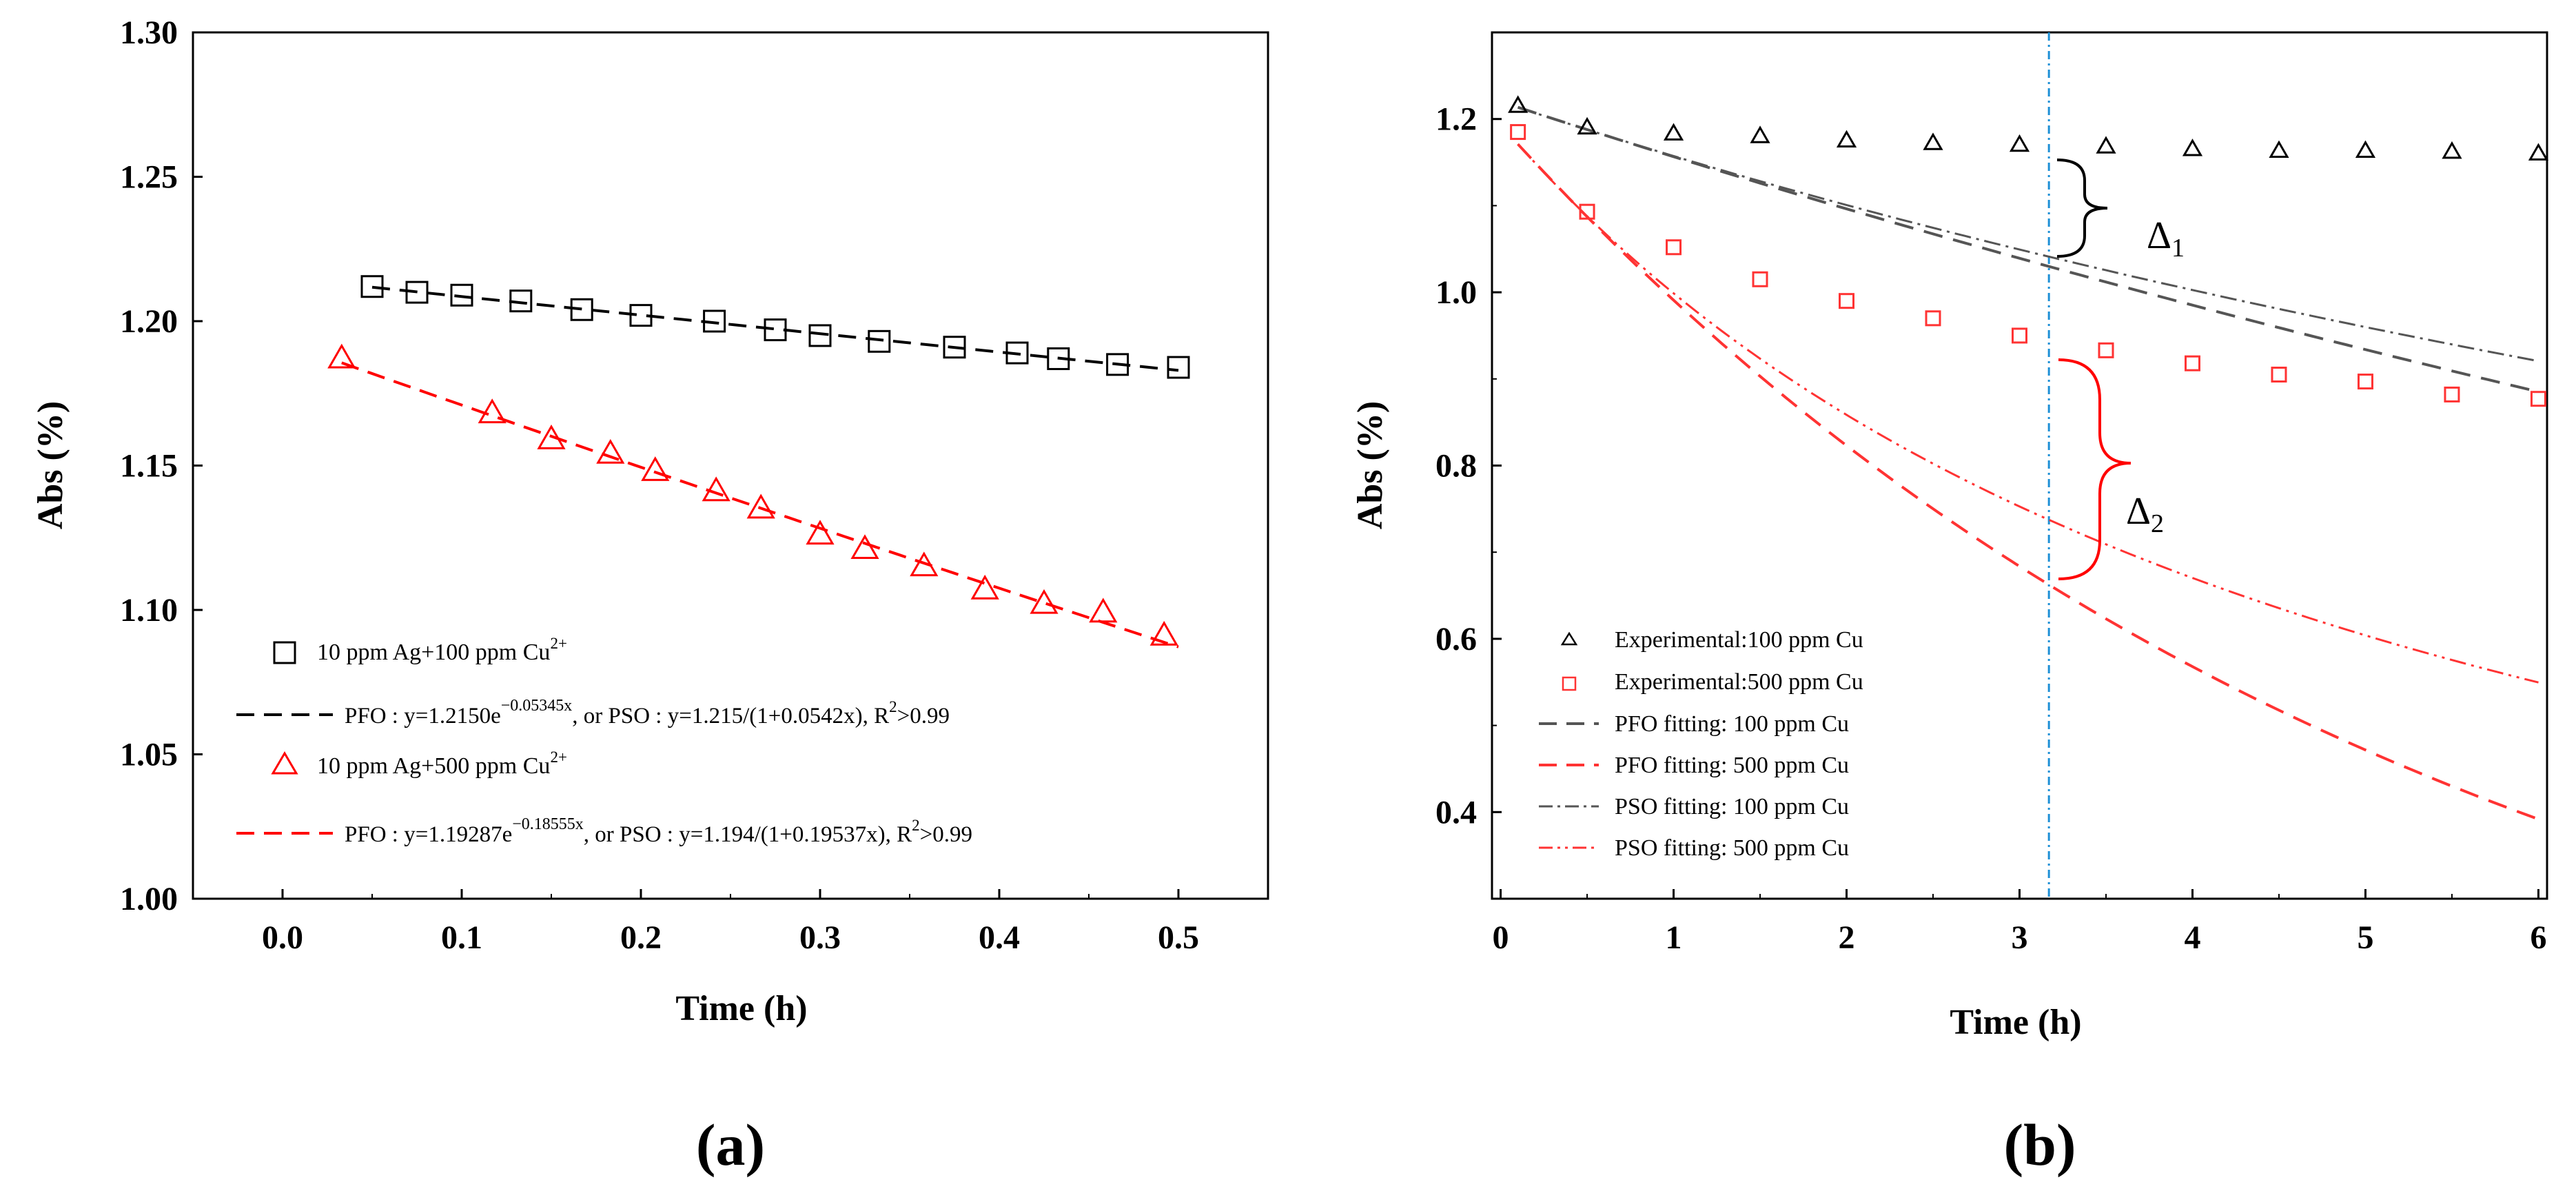  I want to click on chart-b-x-tick-label: 3, so click(2020, 937).